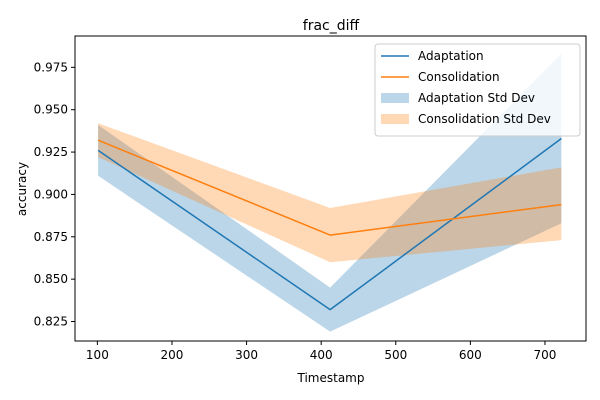  I want to click on x-tick-label-4: 500, so click(395, 355).